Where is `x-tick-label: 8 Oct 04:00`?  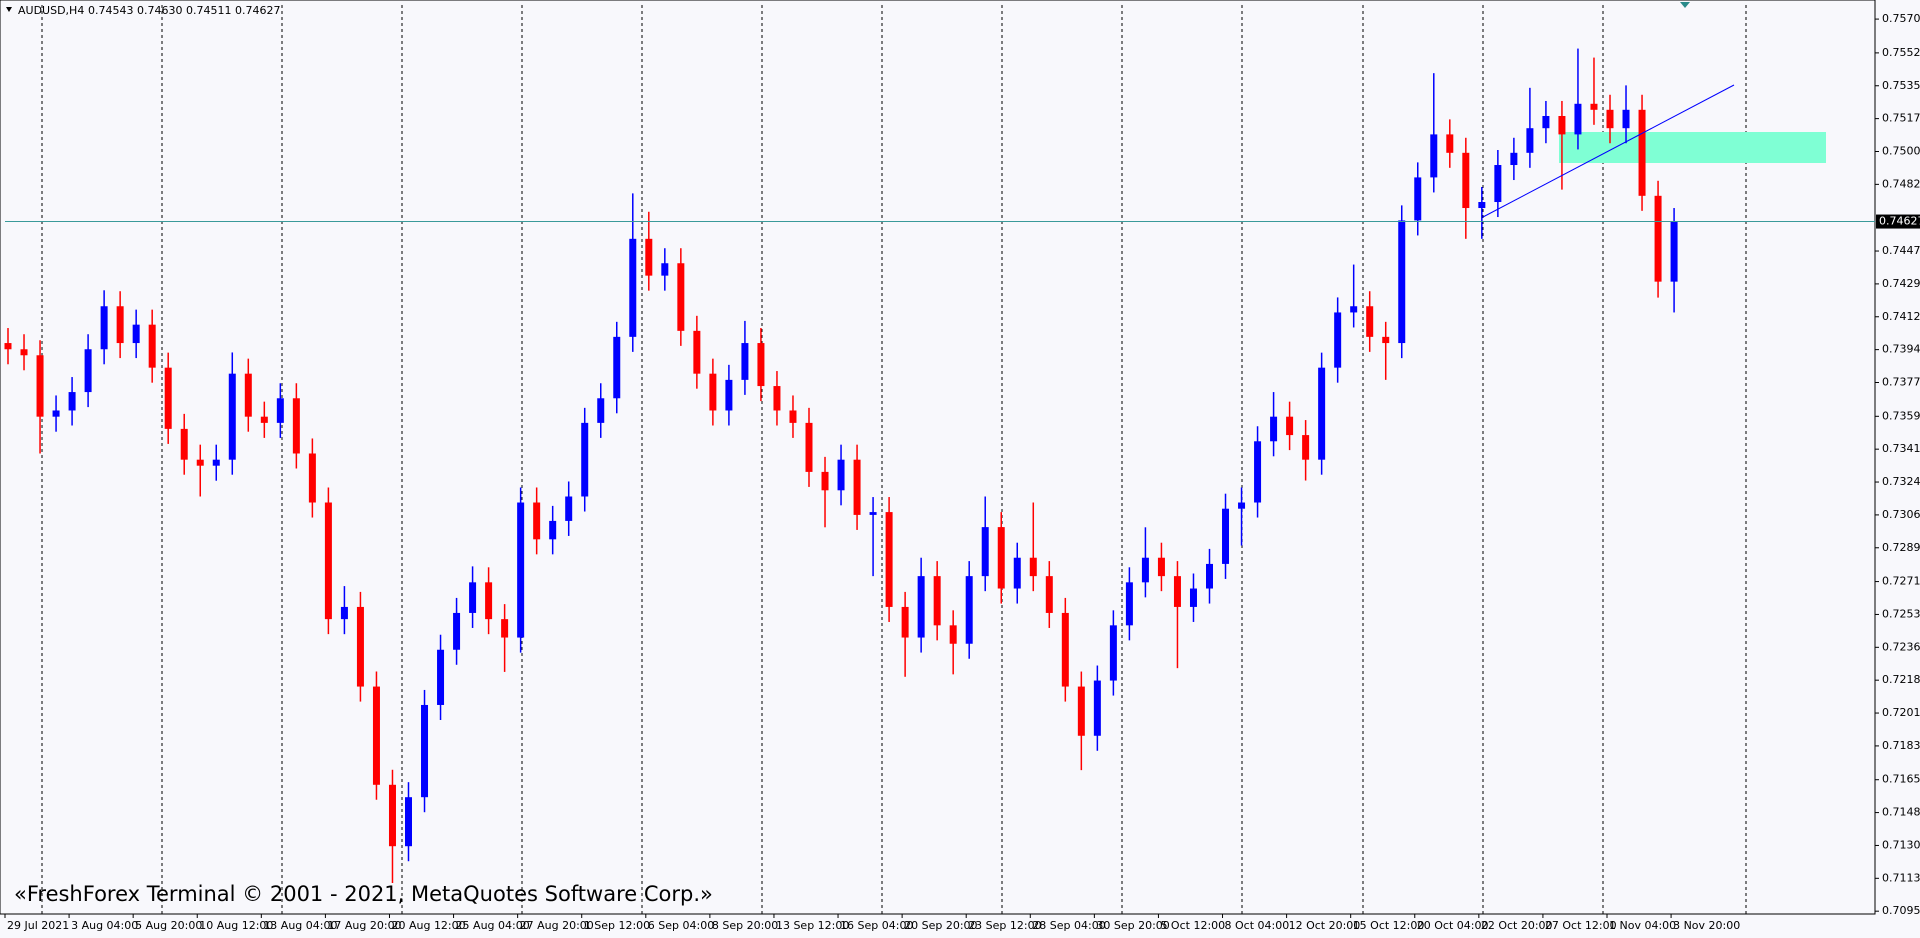 x-tick-label: 8 Oct 04:00 is located at coordinates (1257, 925).